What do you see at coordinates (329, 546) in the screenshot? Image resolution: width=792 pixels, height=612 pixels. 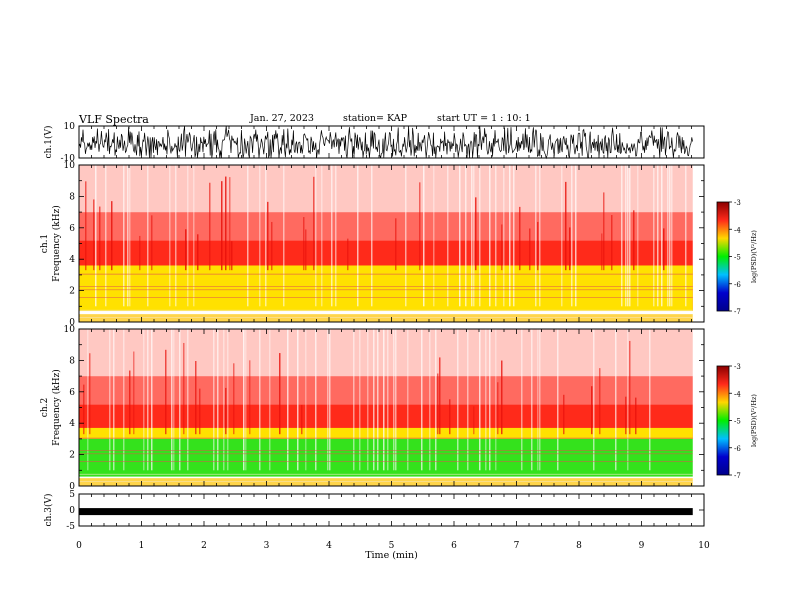 I see `x-tick-label: 4` at bounding box center [329, 546].